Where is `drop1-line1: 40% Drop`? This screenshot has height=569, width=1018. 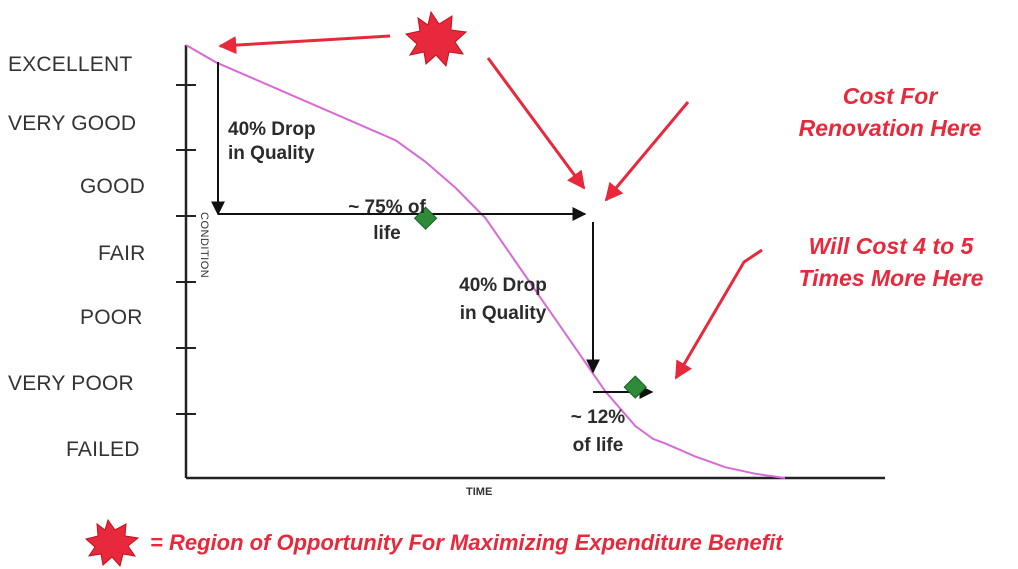 drop1-line1: 40% Drop is located at coordinates (272, 129).